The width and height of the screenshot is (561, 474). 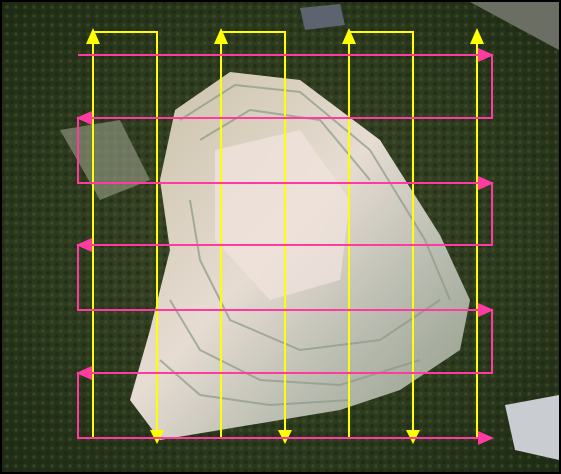 I want to click on clearing, so click(x=105, y=160).